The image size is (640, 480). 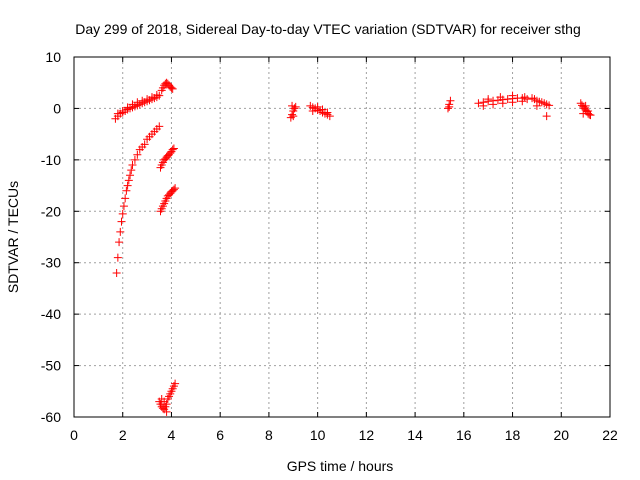 What do you see at coordinates (51, 366) in the screenshot?
I see `y-tick-label: -50` at bounding box center [51, 366].